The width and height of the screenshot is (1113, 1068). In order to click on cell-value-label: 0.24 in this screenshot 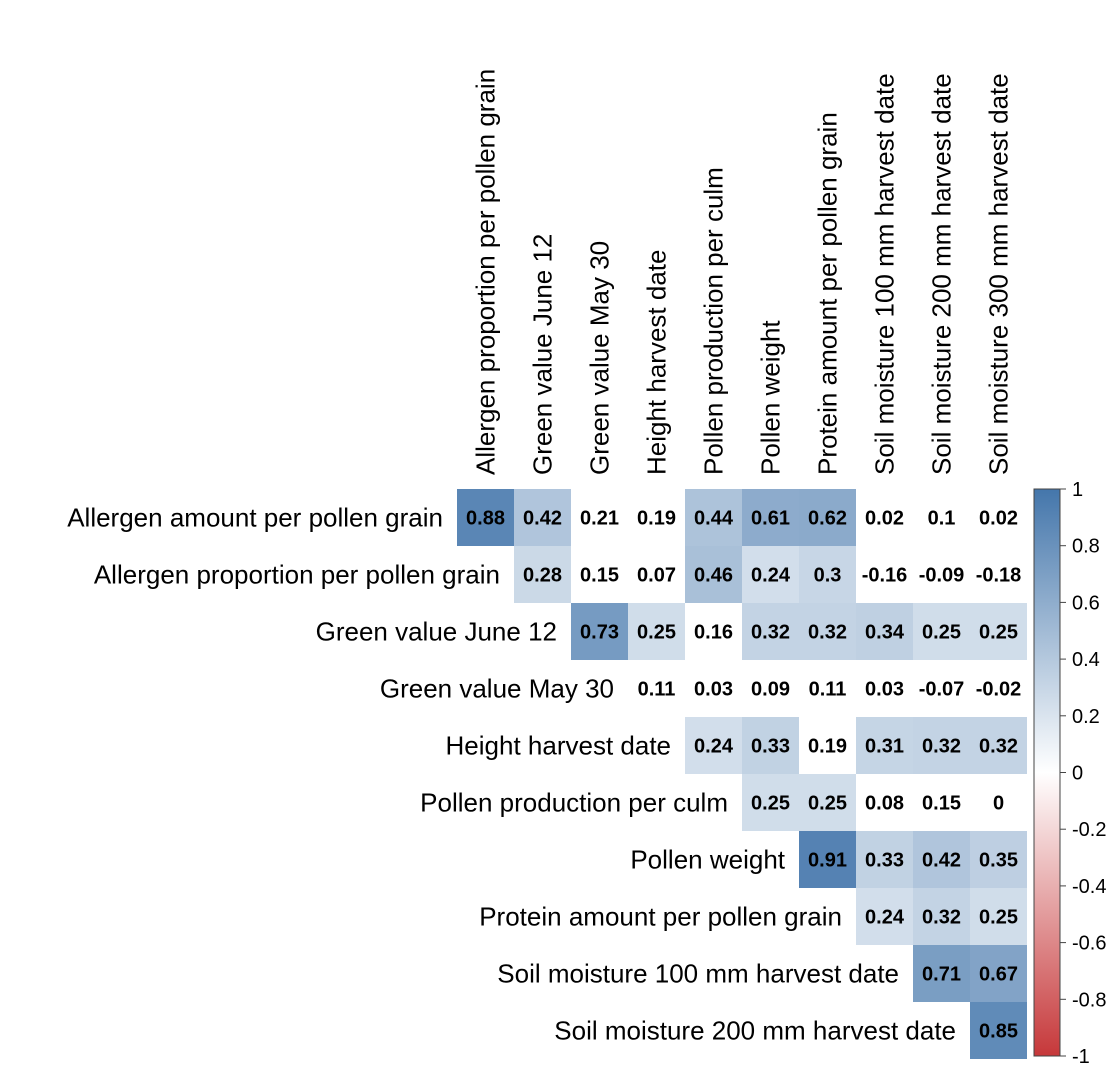, I will do `click(885, 918)`.